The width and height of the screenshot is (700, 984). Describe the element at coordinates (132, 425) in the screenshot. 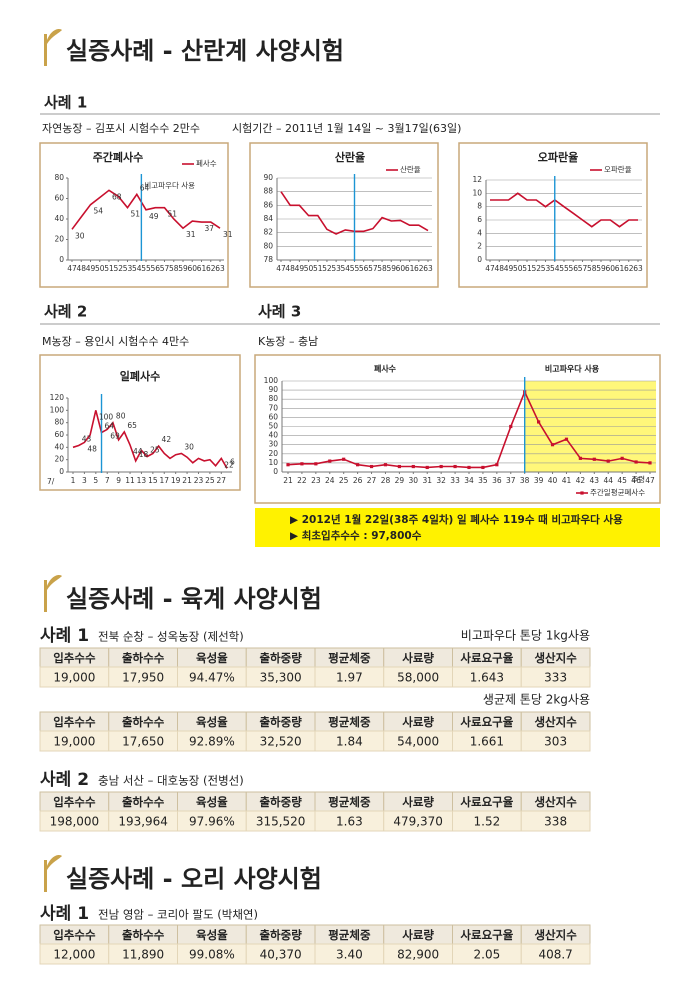

I see `data-label: 65` at that location.